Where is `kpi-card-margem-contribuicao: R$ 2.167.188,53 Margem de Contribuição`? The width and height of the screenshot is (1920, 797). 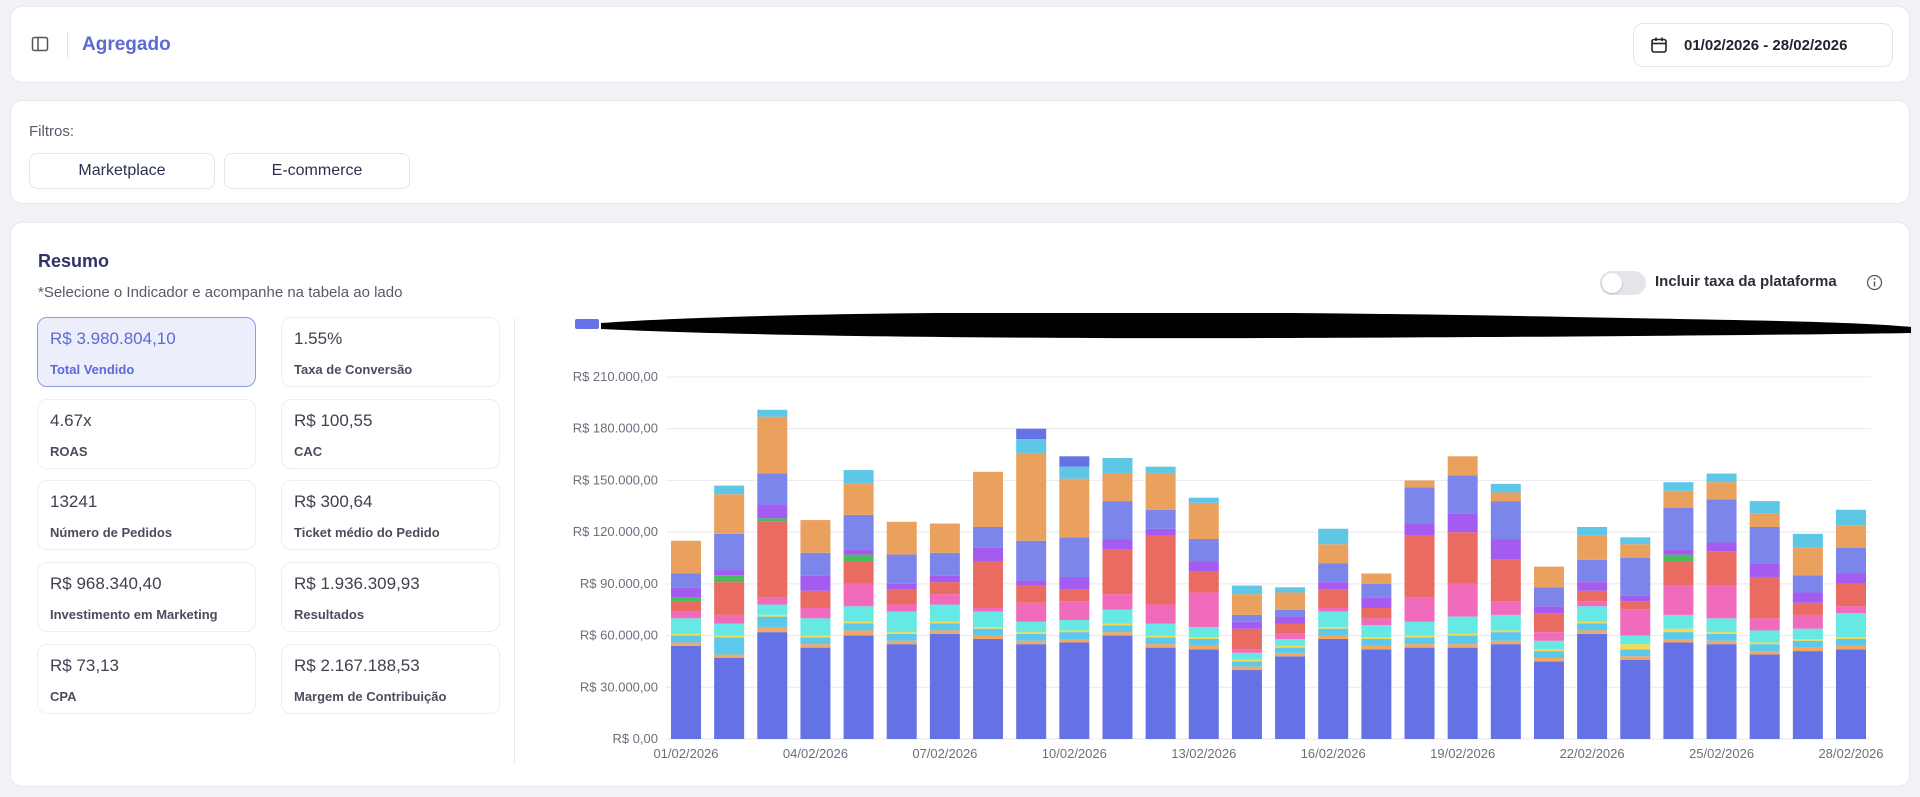
kpi-card-margem-contribuicao: R$ 2.167.188,53 Margem de Contribuição is located at coordinates (390, 679).